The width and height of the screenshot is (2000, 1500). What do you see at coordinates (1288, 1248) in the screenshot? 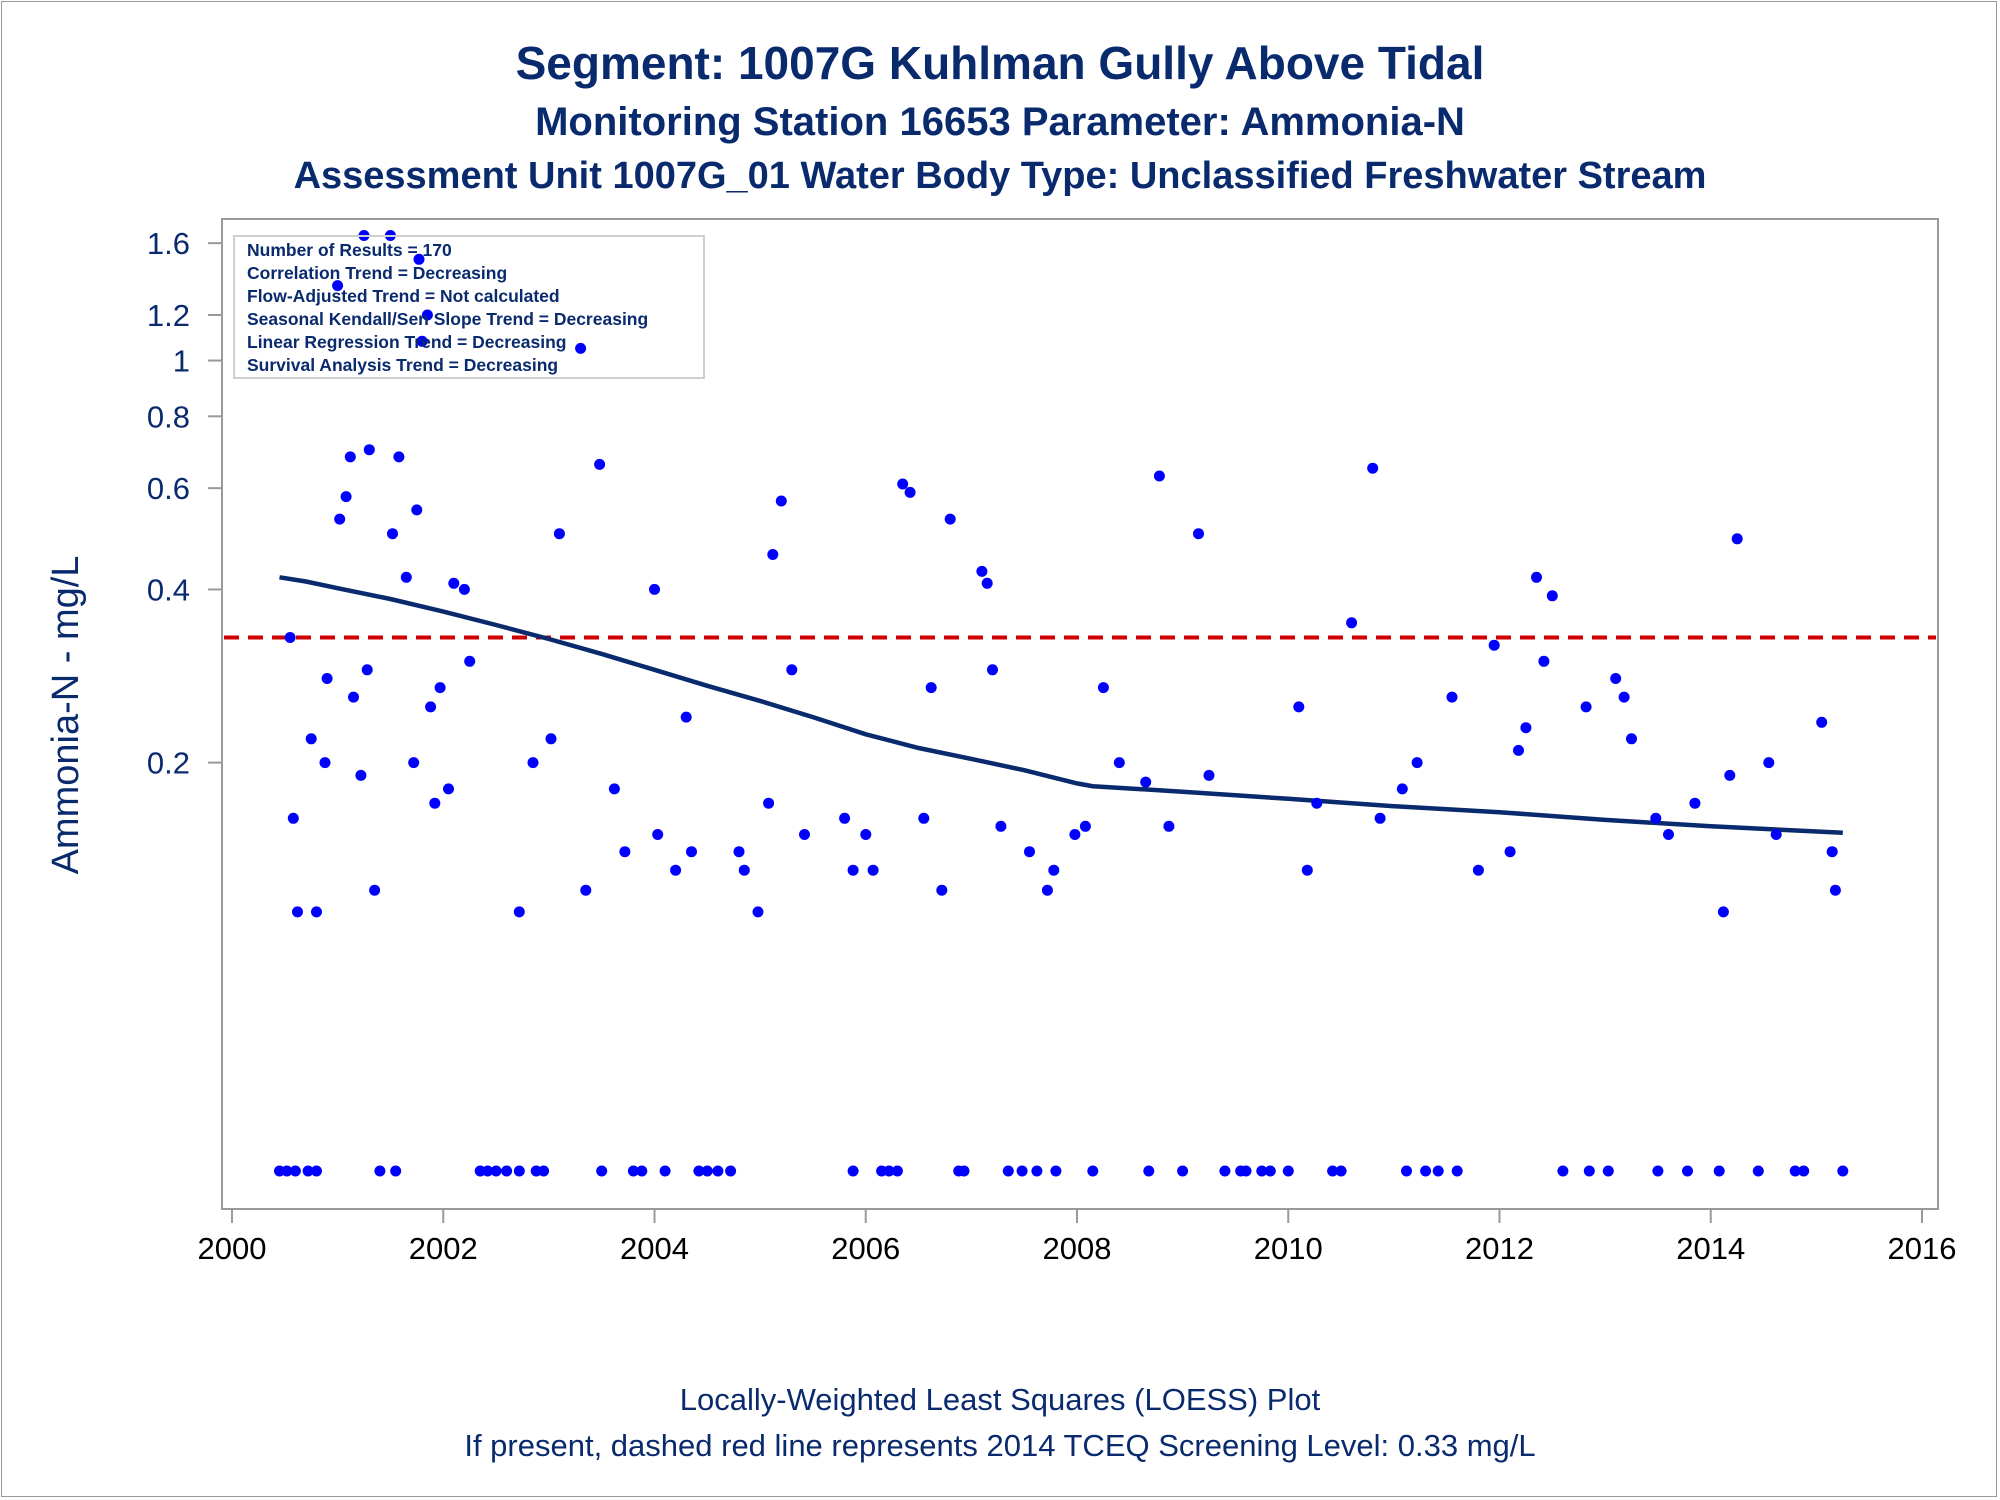
I see `x-tick-label: 2010` at bounding box center [1288, 1248].